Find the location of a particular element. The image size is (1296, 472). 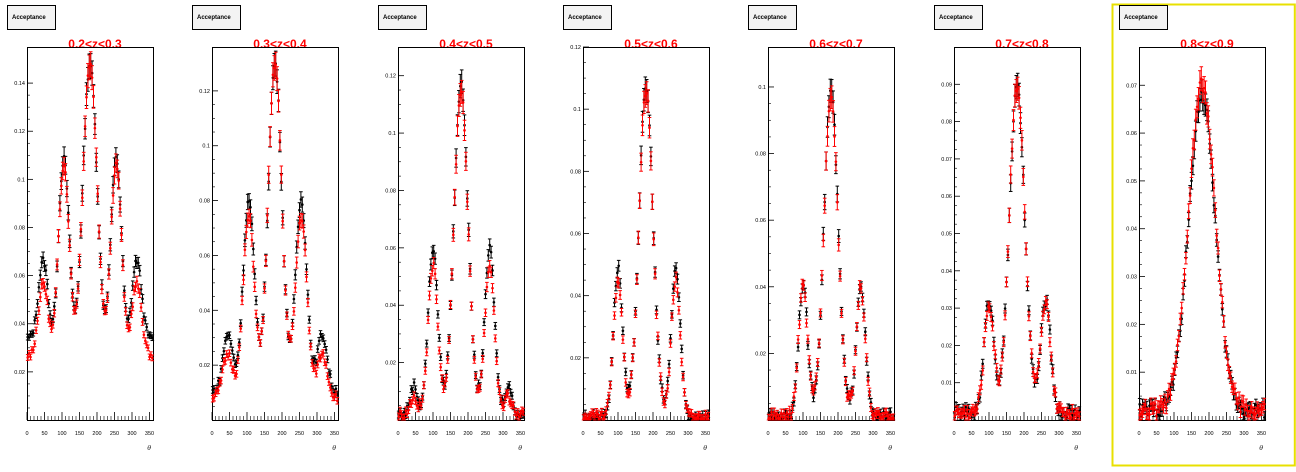

x-tick-label: 150 is located at coordinates (820, 434).